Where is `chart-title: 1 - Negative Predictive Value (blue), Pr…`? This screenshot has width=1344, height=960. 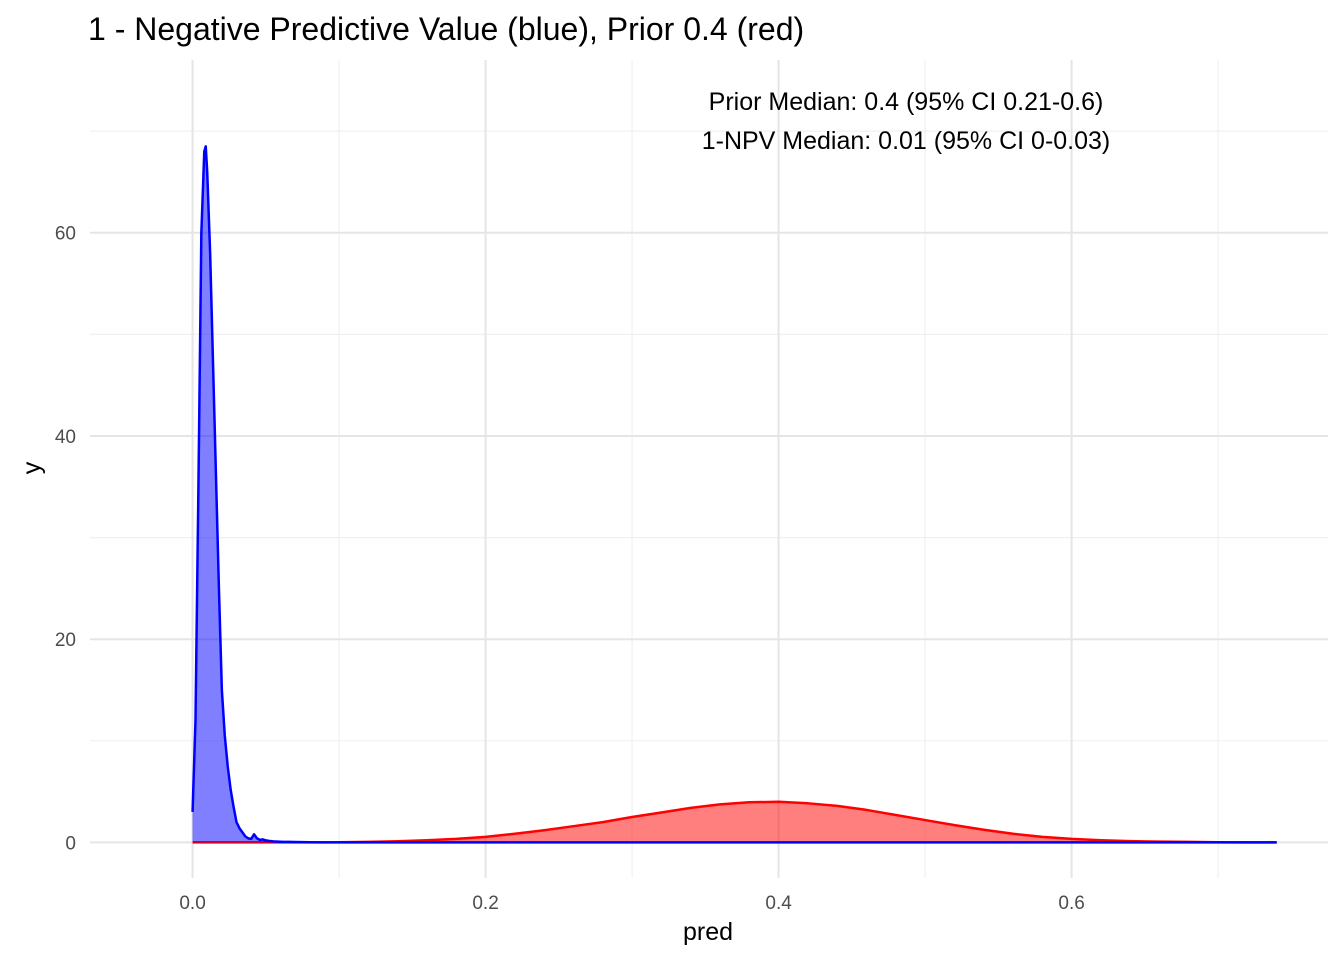 chart-title: 1 - Negative Predictive Value (blue), Pr… is located at coordinates (446, 29).